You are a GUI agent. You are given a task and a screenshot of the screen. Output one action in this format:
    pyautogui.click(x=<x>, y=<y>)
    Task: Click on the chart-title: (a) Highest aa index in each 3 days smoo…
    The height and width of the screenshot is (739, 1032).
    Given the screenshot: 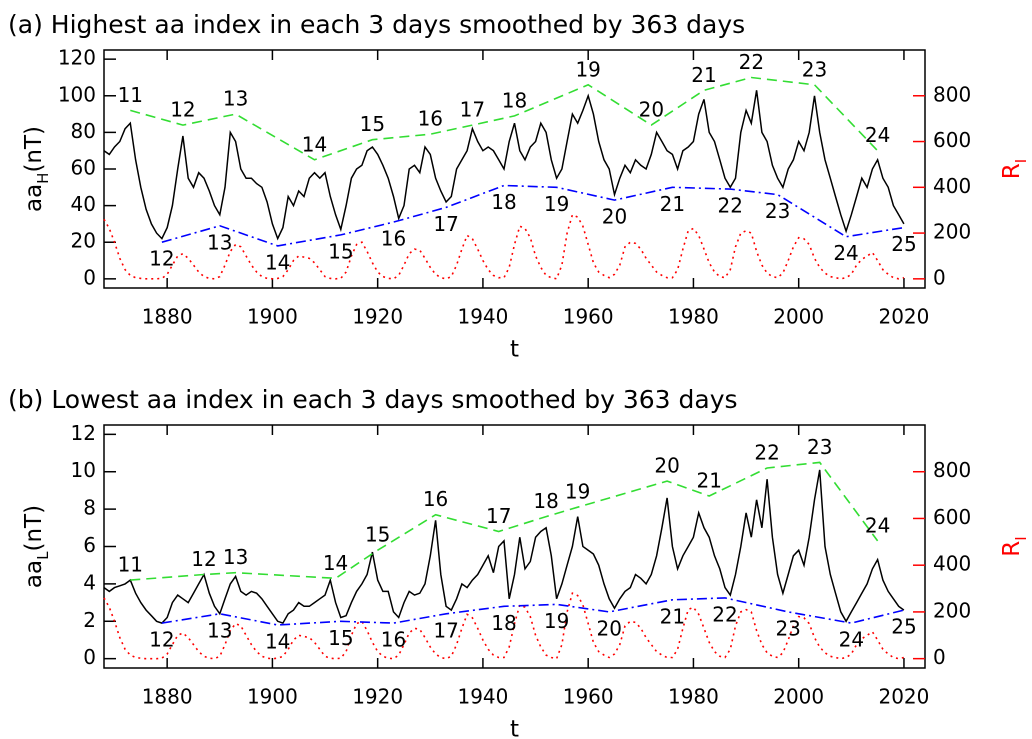 What is the action you would take?
    pyautogui.click(x=376, y=24)
    